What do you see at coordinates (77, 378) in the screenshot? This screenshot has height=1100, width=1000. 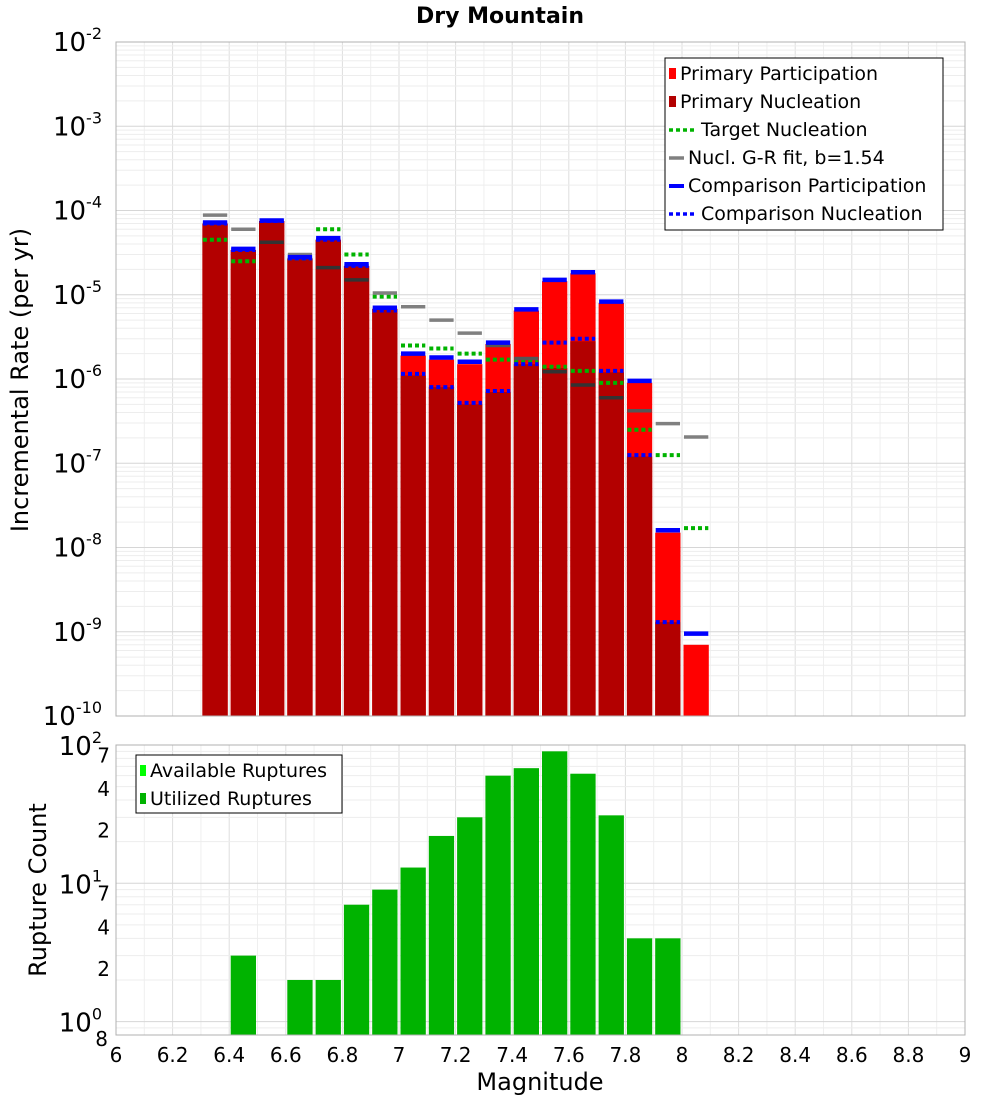 I see `y-tick-label: 10⁻⁶` at bounding box center [77, 378].